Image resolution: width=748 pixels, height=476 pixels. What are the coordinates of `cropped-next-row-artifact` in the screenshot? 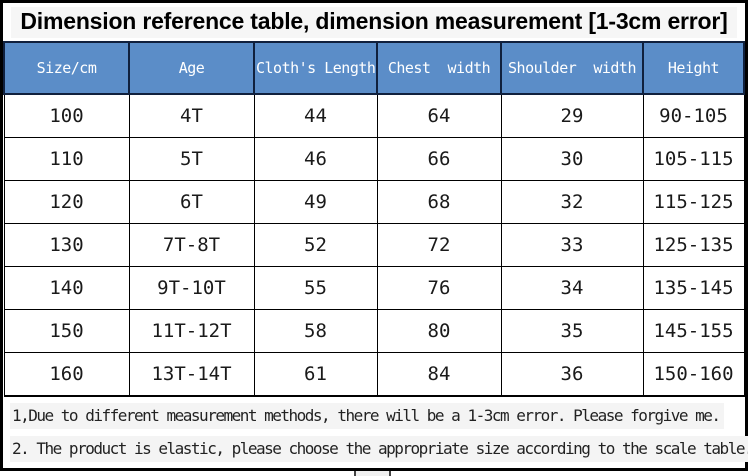 It's located at (372, 473).